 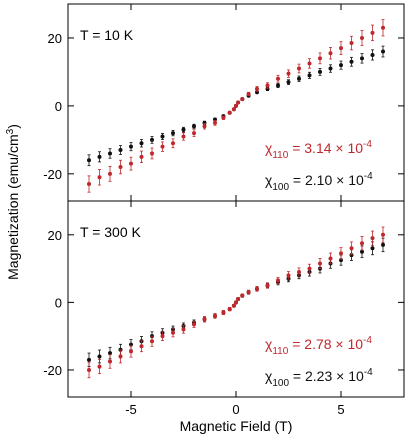 I want to click on x-tick-label: 0, so click(x=235, y=409).